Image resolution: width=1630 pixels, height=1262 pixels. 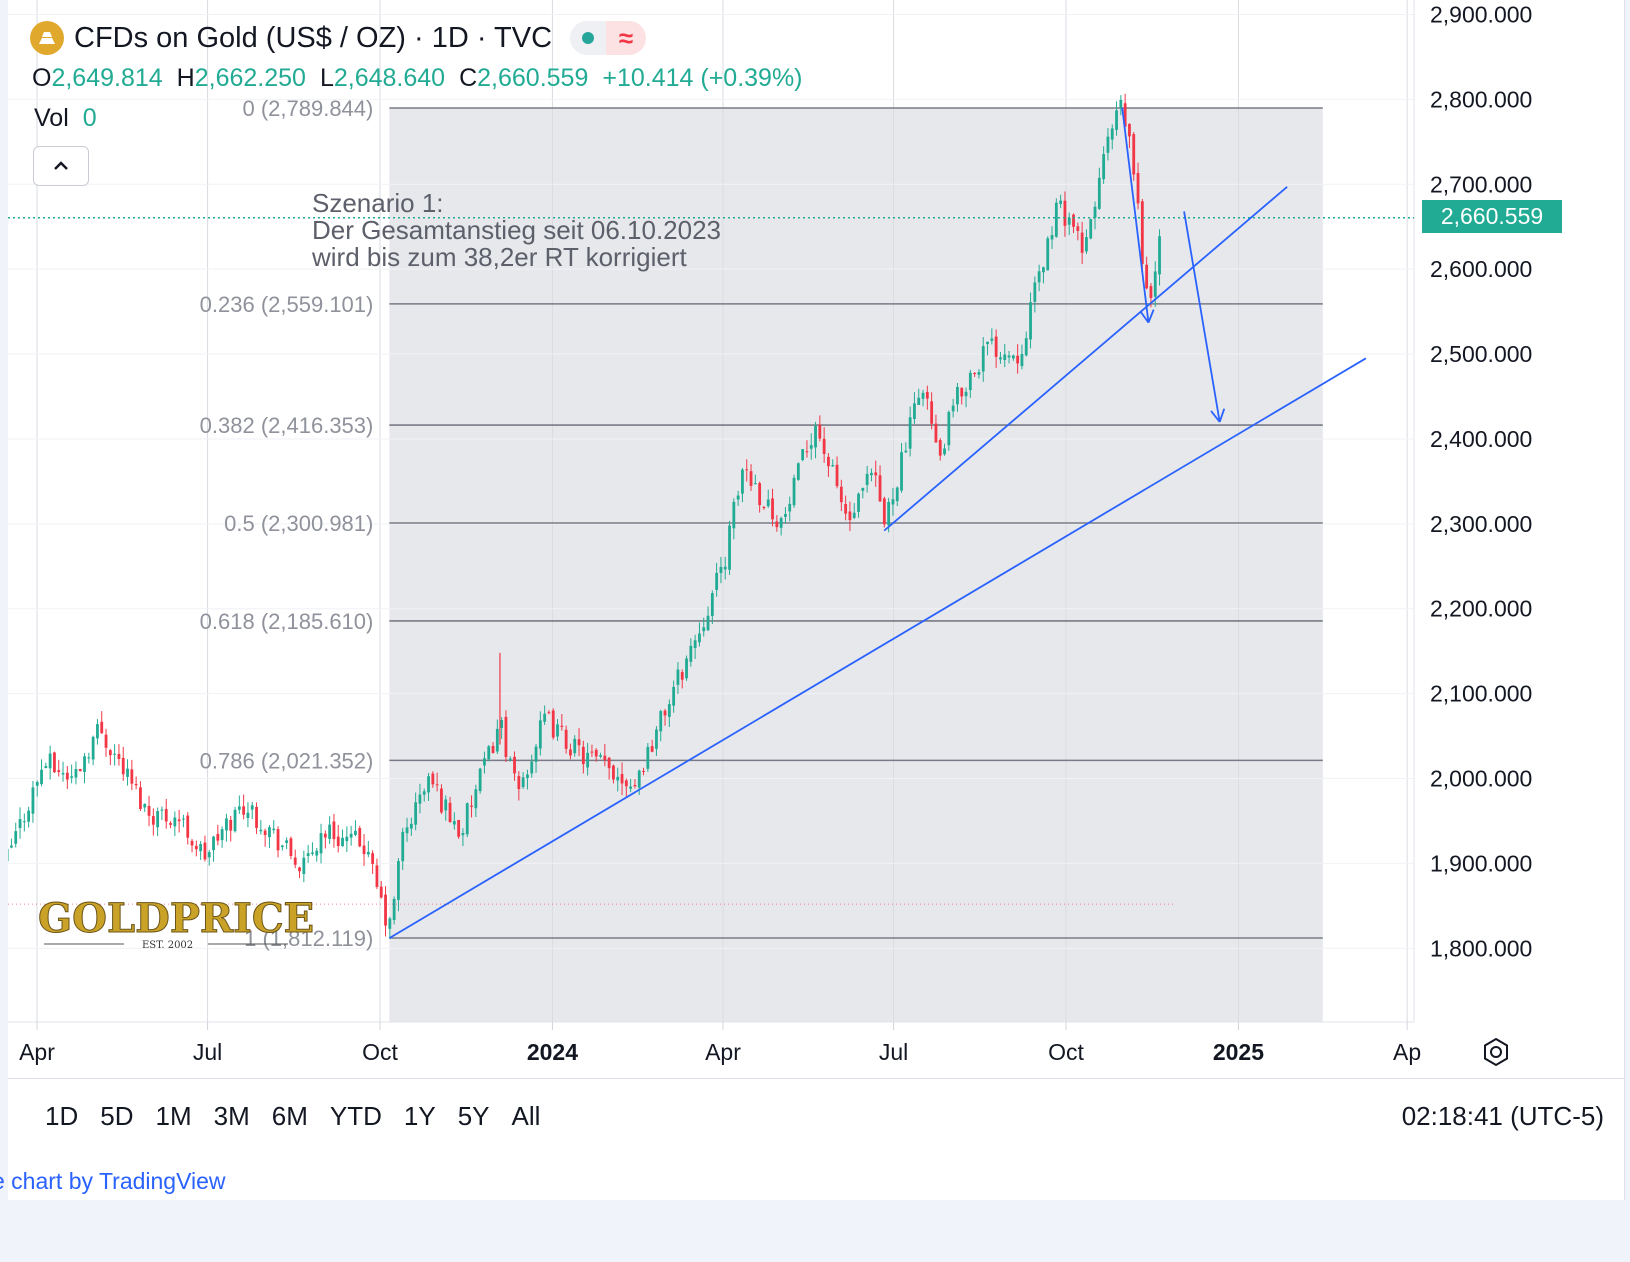 I want to click on range-button-1y: 1Y, so click(x=419, y=1116).